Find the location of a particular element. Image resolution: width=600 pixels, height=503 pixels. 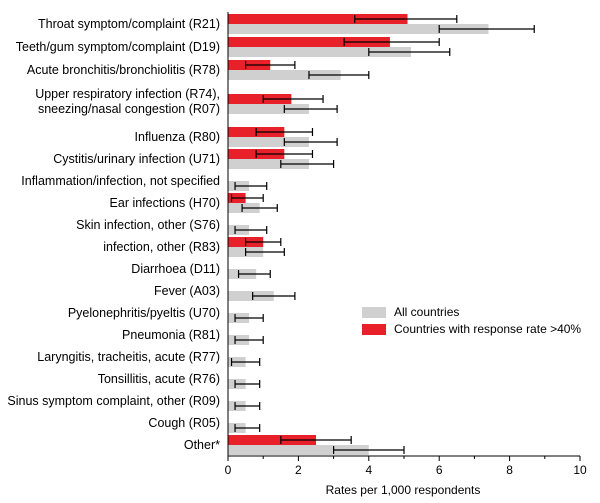

category-label: Influenza (R80) is located at coordinates (177, 137).